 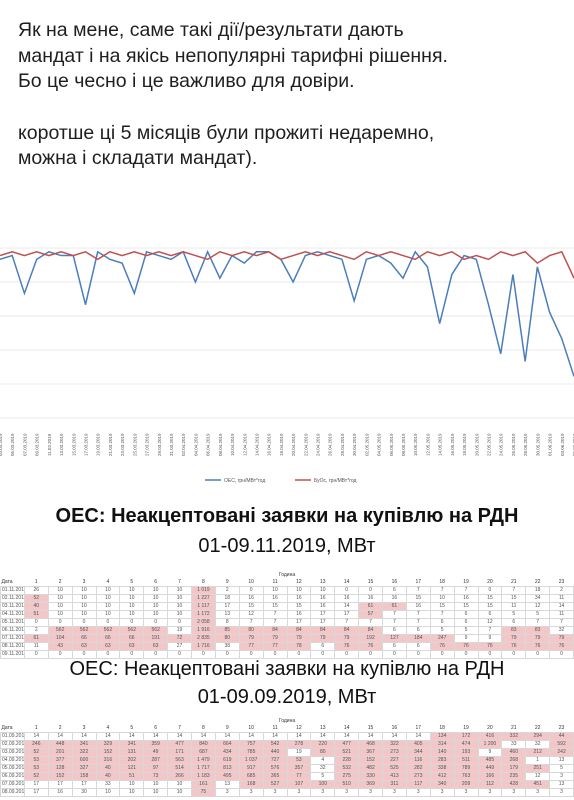 I want to click on table-cell: 66, so click(x=108, y=638).